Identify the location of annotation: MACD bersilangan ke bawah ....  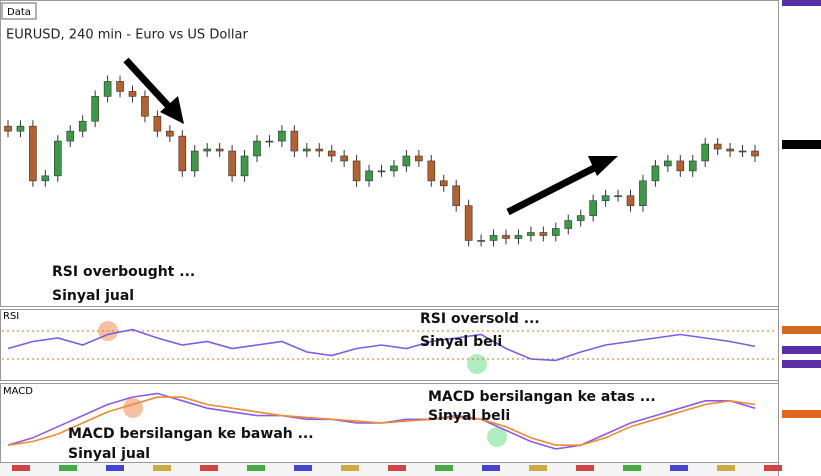
(191, 434).